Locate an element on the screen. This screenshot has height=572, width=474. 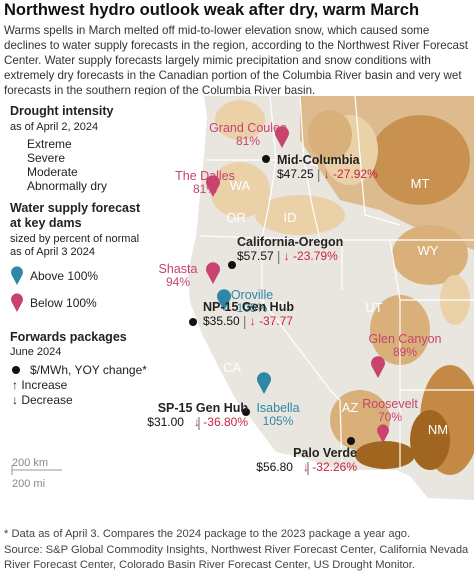
state-label: OR is located at coordinates (236, 217).